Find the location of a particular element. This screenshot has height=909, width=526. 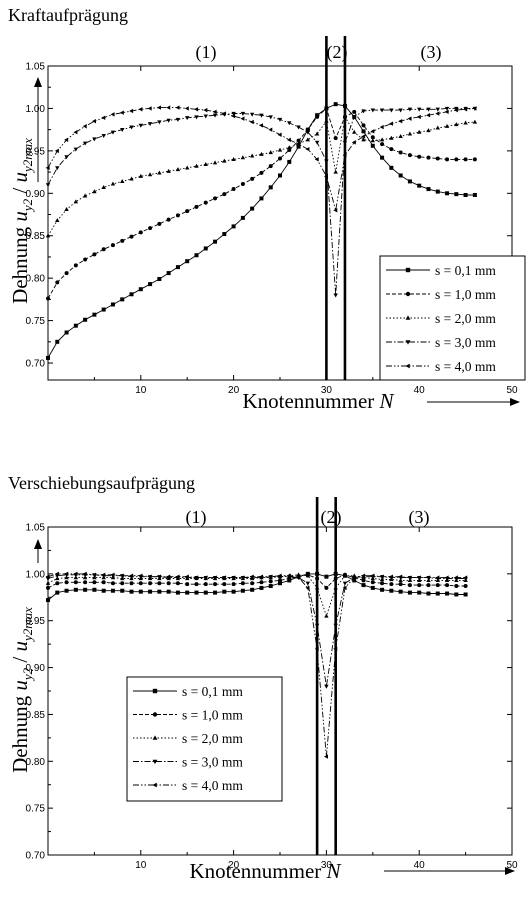

region-label-2: (2) is located at coordinates (337, 52).